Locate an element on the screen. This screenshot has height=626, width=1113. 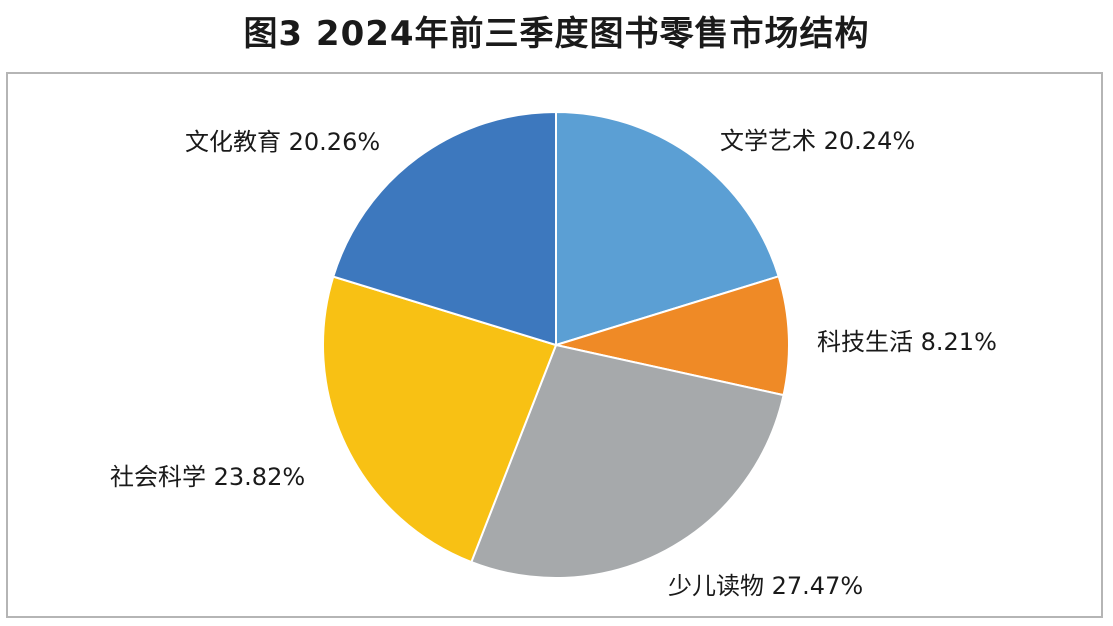
chart-title: 图3 2024年前三季度图书零售市场结构 is located at coordinates (556, 34).